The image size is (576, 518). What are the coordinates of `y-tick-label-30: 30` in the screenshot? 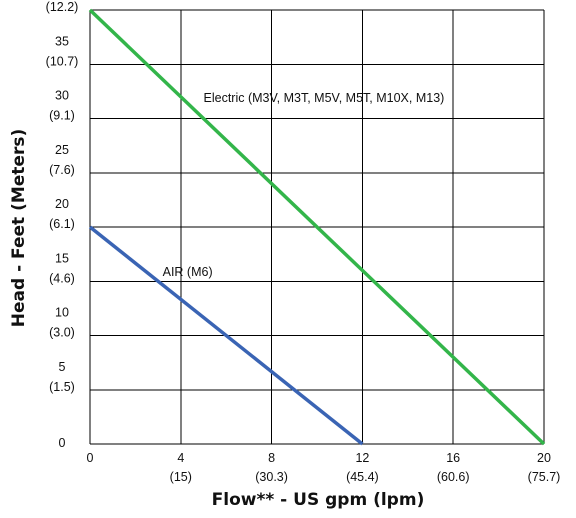 It's located at (62, 96).